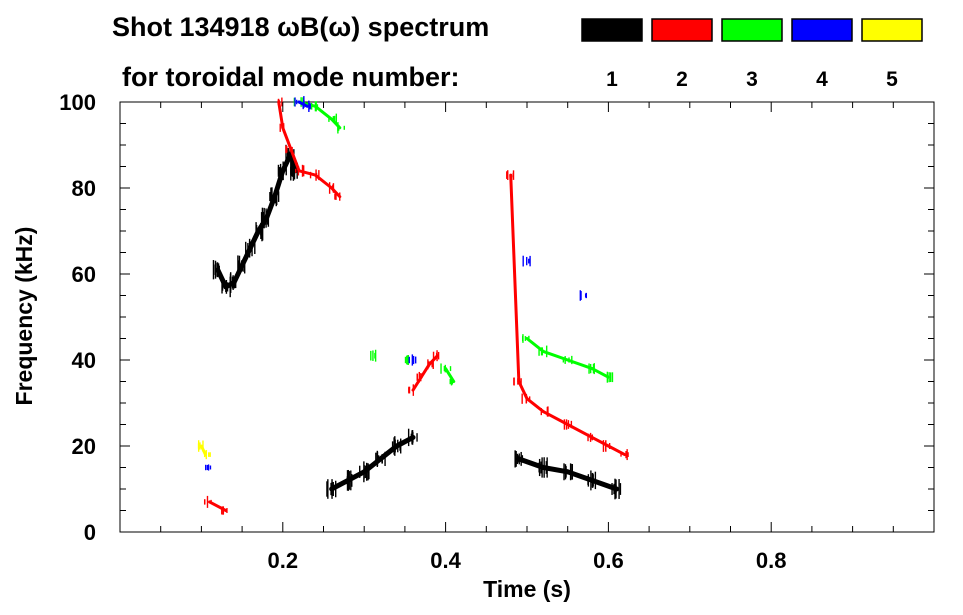 The width and height of the screenshot is (963, 615). Describe the element at coordinates (771, 560) in the screenshot. I see `x-tick-label: 0.8` at that location.